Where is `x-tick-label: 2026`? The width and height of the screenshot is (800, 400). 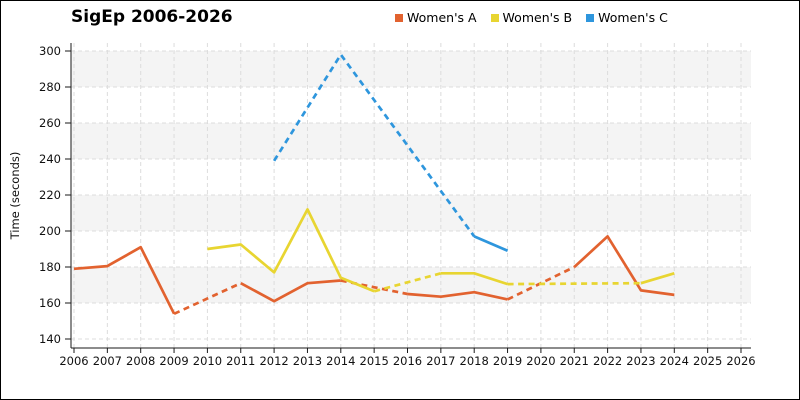
x-tick-label: 2026 is located at coordinates (740, 361).